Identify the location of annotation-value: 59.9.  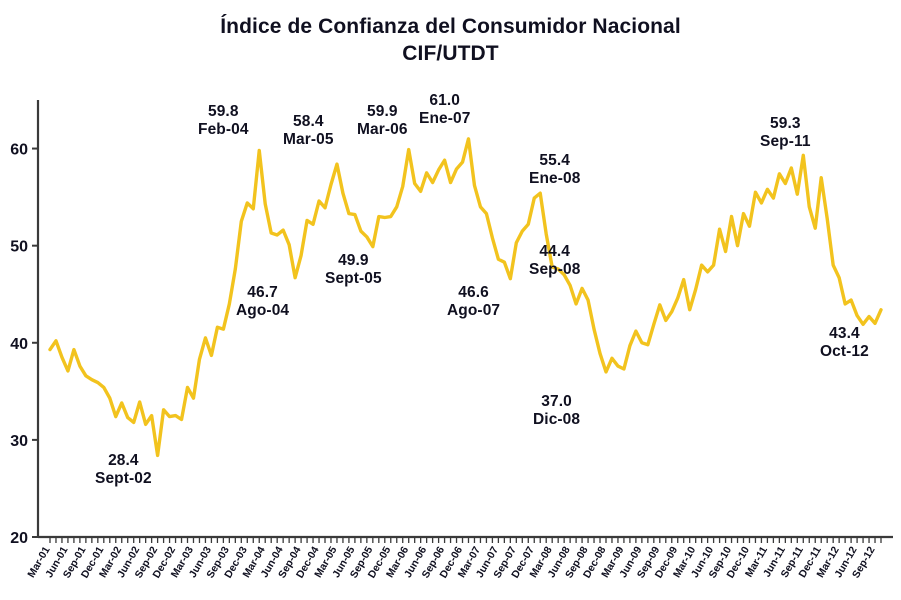
(382, 111).